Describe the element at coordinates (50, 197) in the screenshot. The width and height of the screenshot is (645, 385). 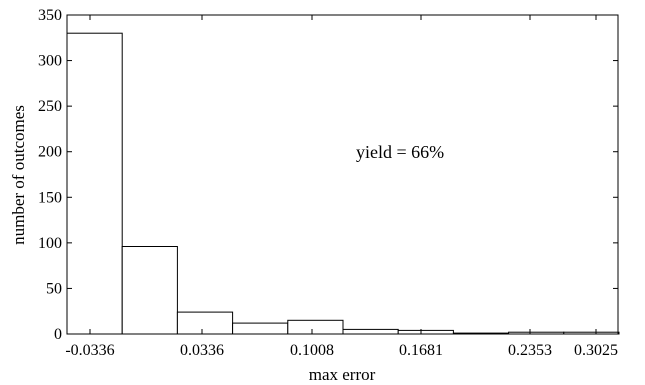
I see `y-tick-label: 150` at that location.